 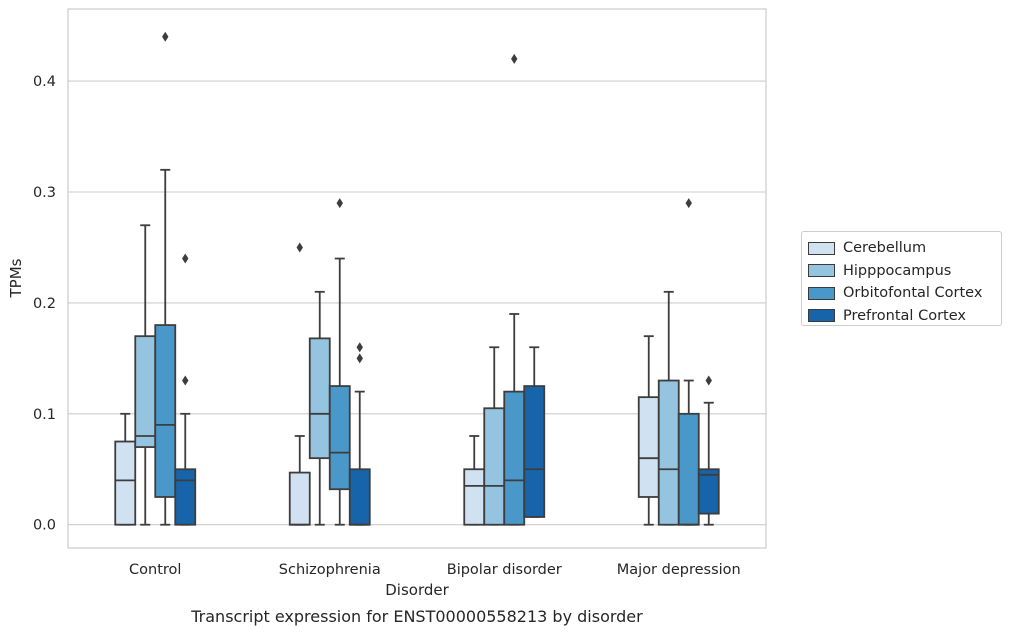 What do you see at coordinates (16, 278) in the screenshot?
I see `y-axis-label: TPMs` at bounding box center [16, 278].